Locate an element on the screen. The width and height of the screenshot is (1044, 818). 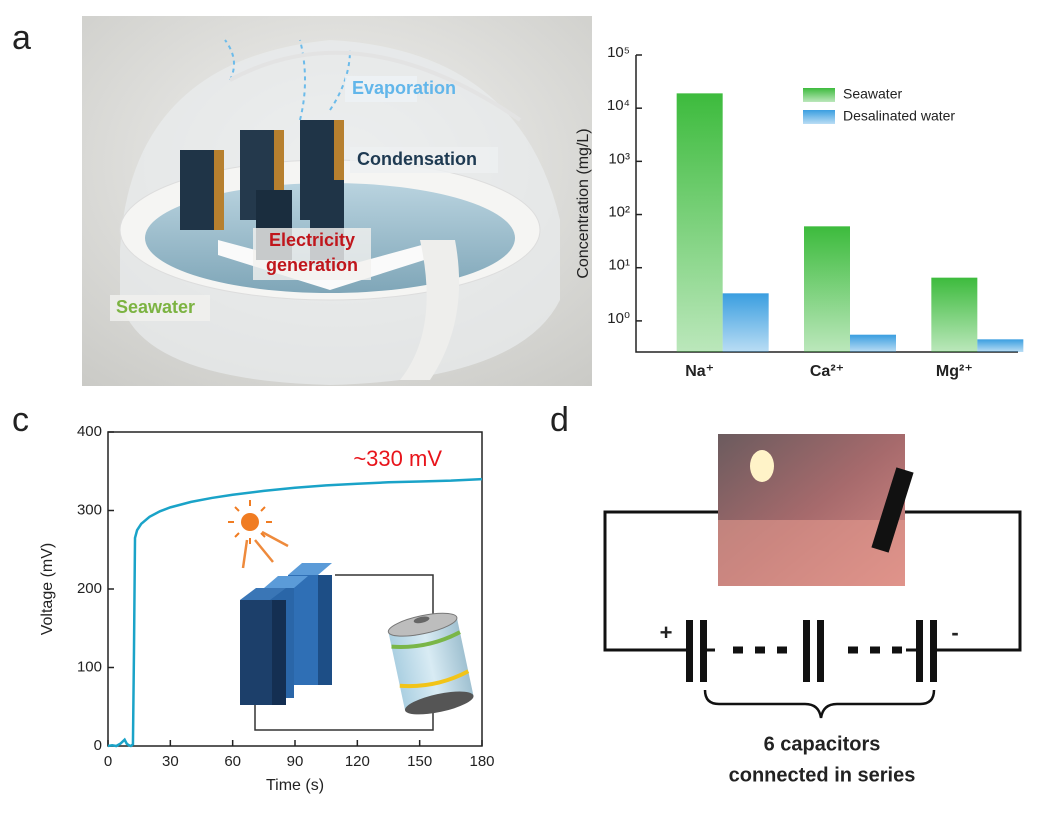
x-tick-label: Na⁺ is located at coordinates (699, 371).